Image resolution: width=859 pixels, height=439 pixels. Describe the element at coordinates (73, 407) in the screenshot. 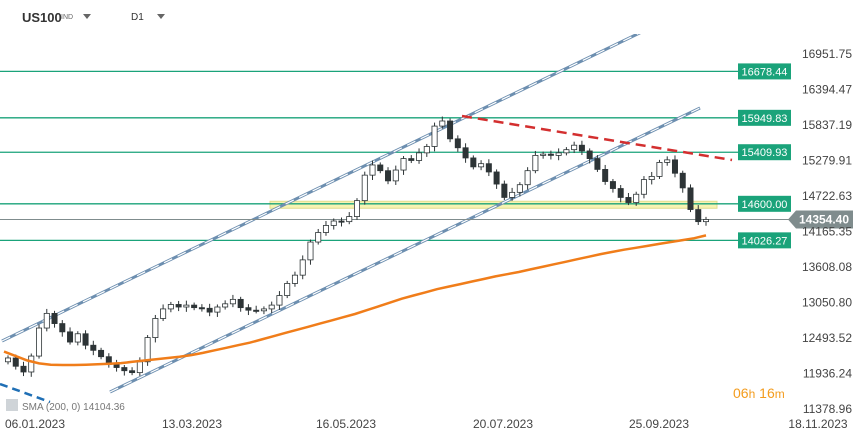

I see `indicator-legend-text: SMA (200, 0) 14104.36` at that location.